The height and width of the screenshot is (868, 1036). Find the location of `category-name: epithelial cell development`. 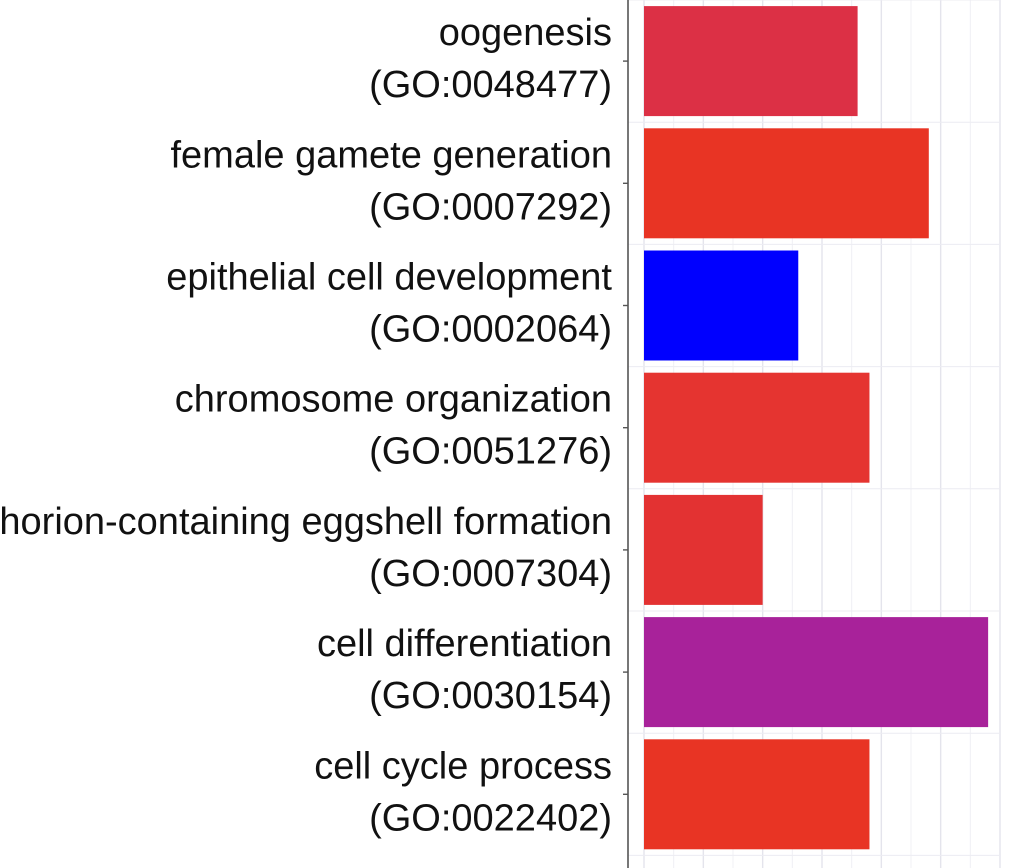

category-name: epithelial cell development is located at coordinates (389, 278).